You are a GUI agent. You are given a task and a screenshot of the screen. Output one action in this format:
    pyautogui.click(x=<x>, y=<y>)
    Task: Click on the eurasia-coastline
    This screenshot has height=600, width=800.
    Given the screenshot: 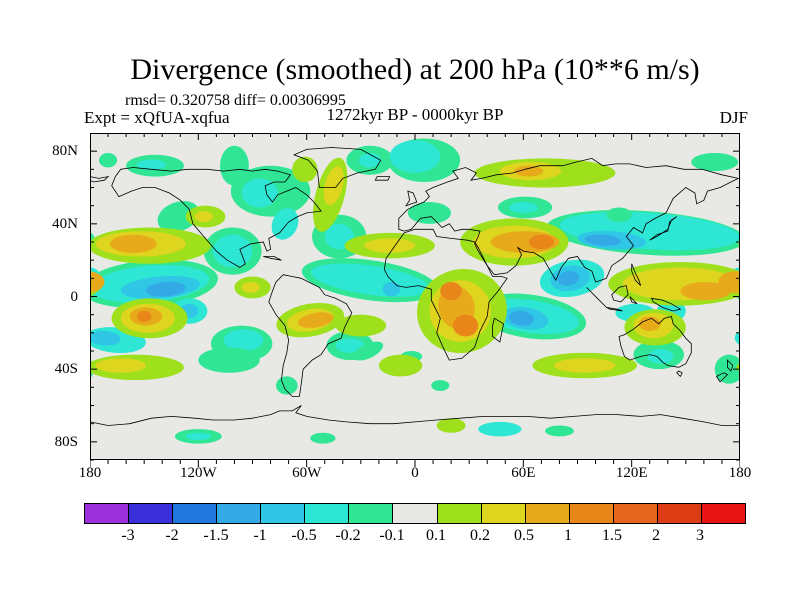 What is the action you would take?
    pyautogui.click(x=569, y=220)
    